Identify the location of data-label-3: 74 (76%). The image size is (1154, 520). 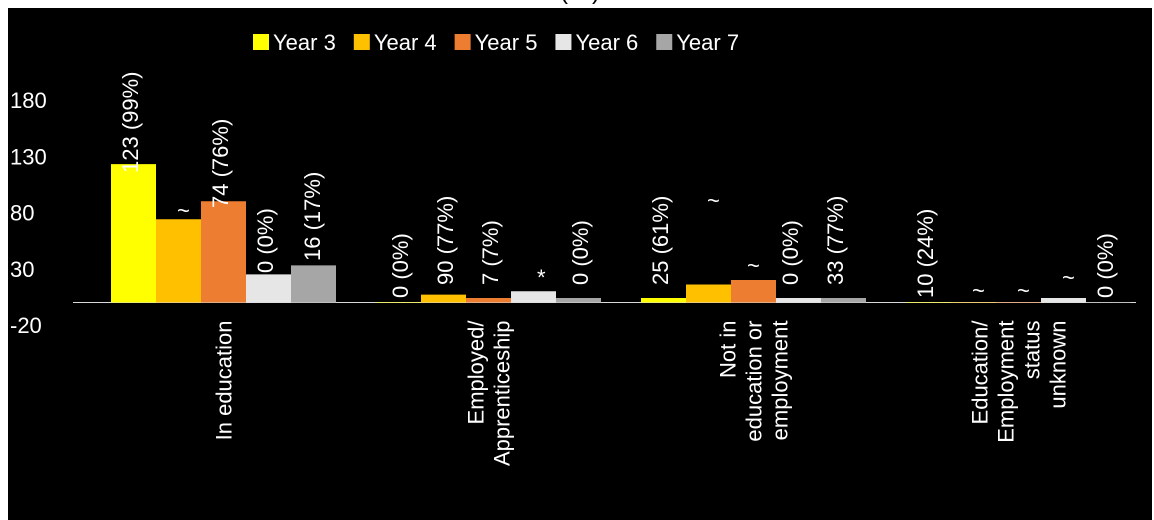
(220, 163).